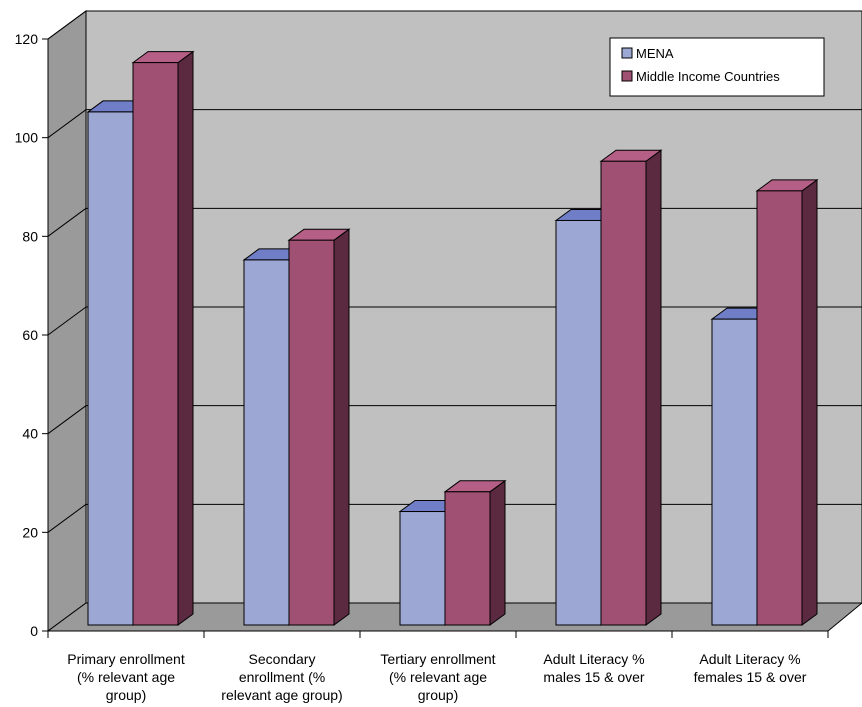 Image resolution: width=862 pixels, height=707 pixels. What do you see at coordinates (27, 39) in the screenshot?
I see `y-tick-label: 120` at bounding box center [27, 39].